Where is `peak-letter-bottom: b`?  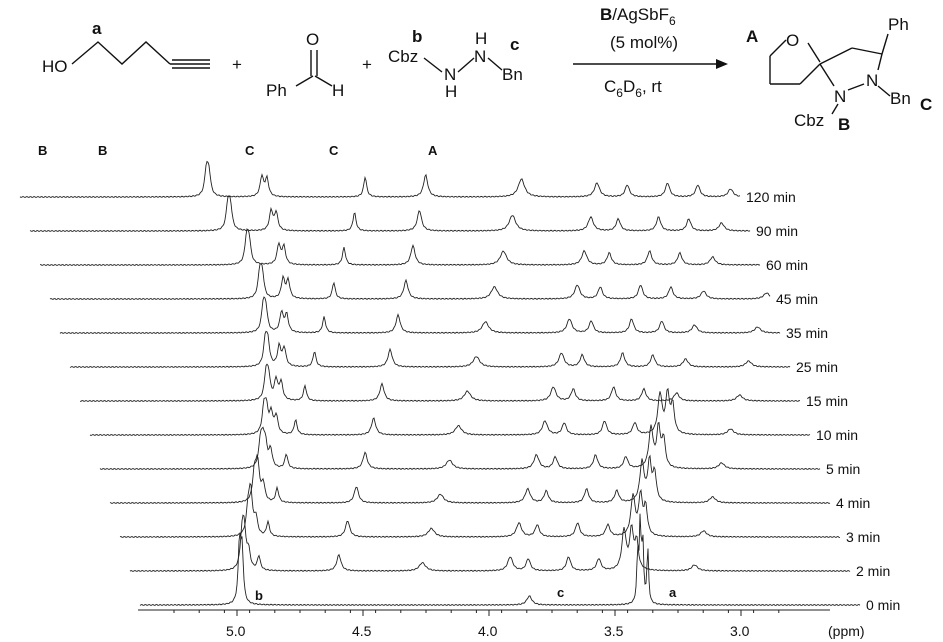 peak-letter-bottom: b is located at coordinates (259, 595).